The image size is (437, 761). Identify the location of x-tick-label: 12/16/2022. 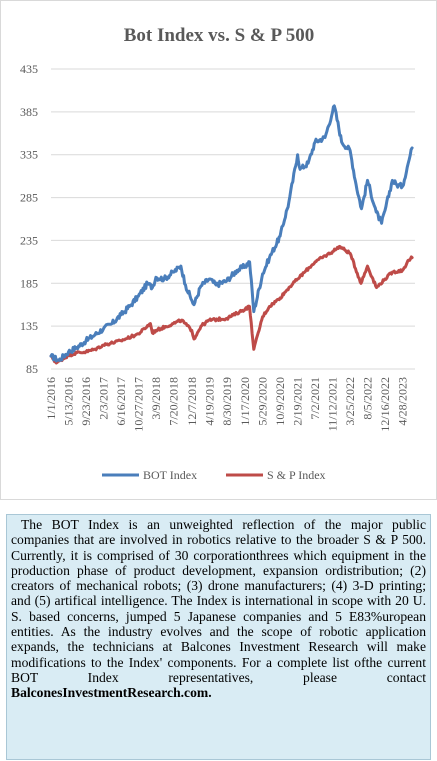
(385, 404).